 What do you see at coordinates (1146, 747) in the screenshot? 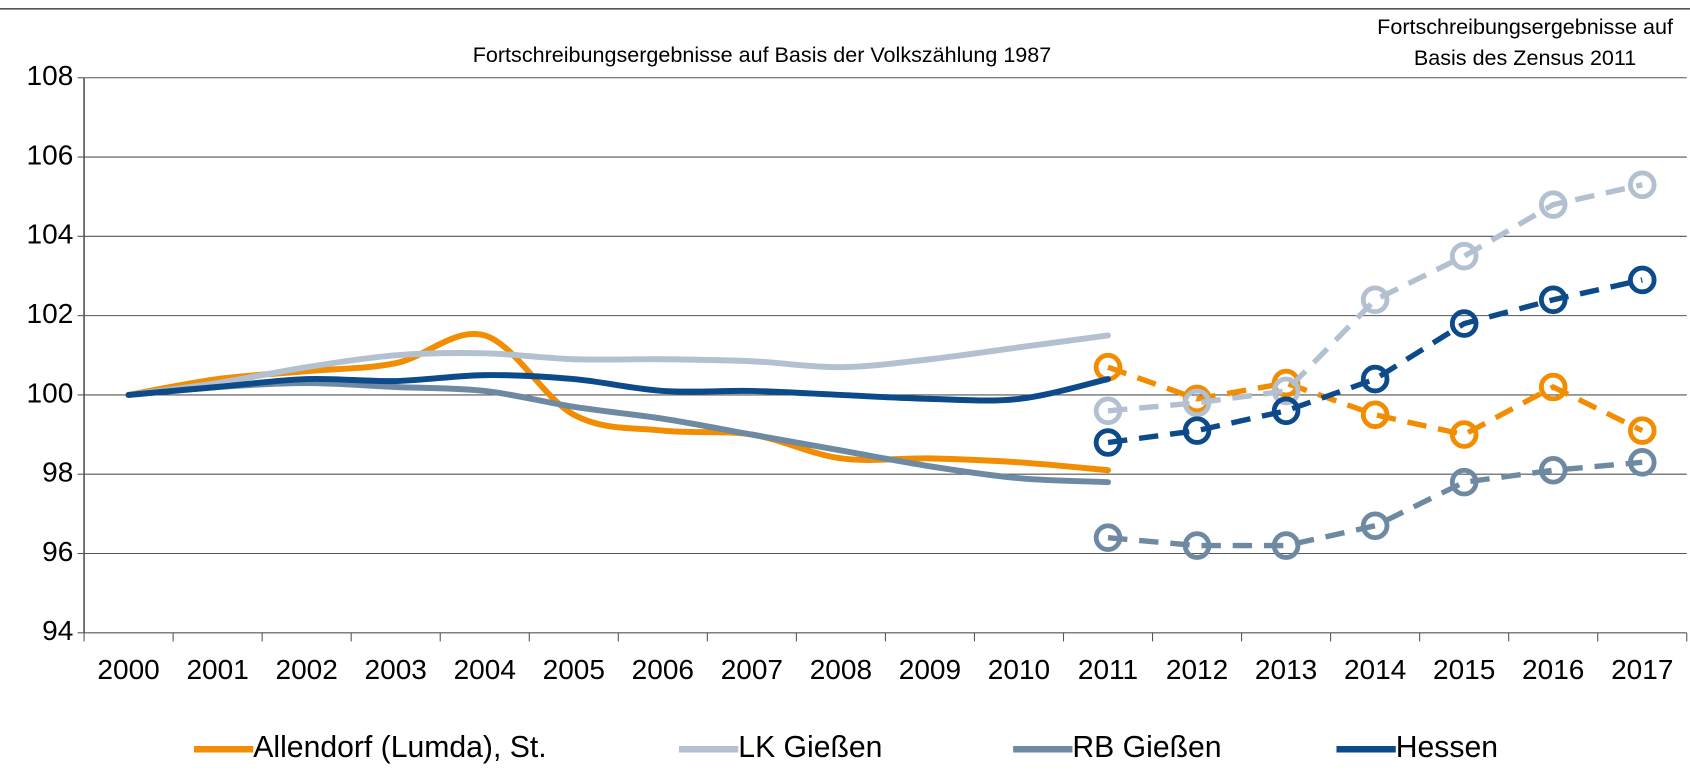
I see `legend-label: RB Gießen` at bounding box center [1146, 747].